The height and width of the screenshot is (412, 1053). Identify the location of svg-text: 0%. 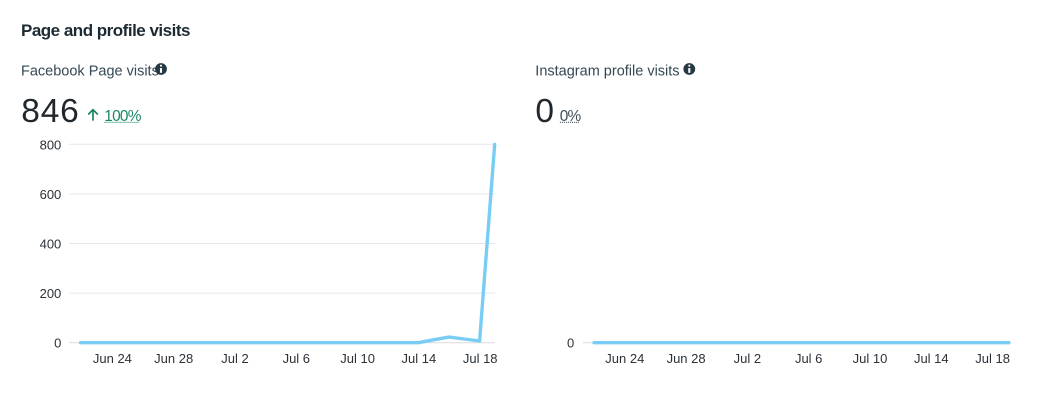
(571, 116).